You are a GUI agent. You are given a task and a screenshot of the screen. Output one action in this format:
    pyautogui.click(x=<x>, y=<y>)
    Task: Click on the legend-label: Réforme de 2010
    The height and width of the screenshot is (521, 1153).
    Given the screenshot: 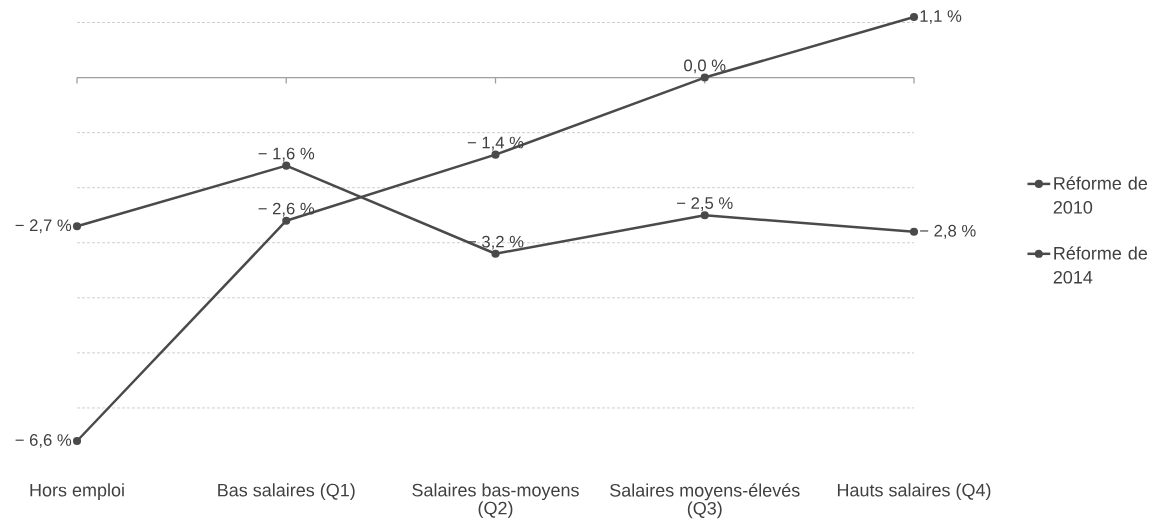 What is the action you would take?
    pyautogui.click(x=1100, y=195)
    